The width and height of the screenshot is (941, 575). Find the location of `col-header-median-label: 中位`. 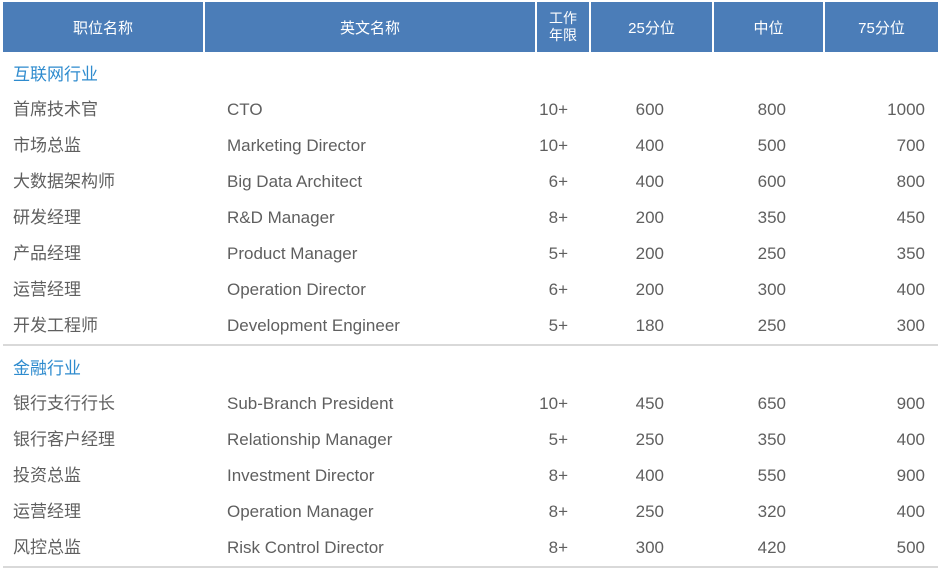

col-header-median-label: 中位 is located at coordinates (768, 28).